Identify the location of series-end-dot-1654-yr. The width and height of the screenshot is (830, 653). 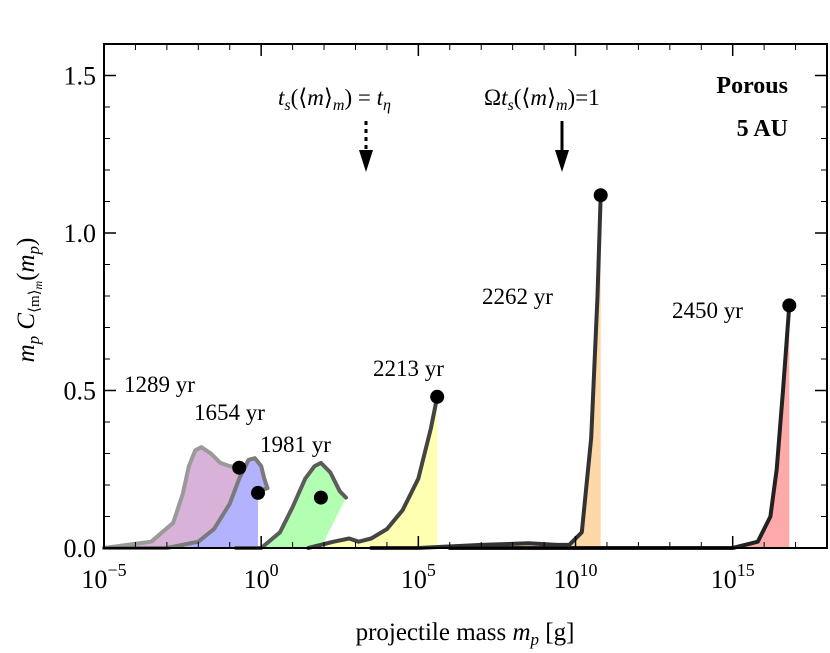
(258, 492).